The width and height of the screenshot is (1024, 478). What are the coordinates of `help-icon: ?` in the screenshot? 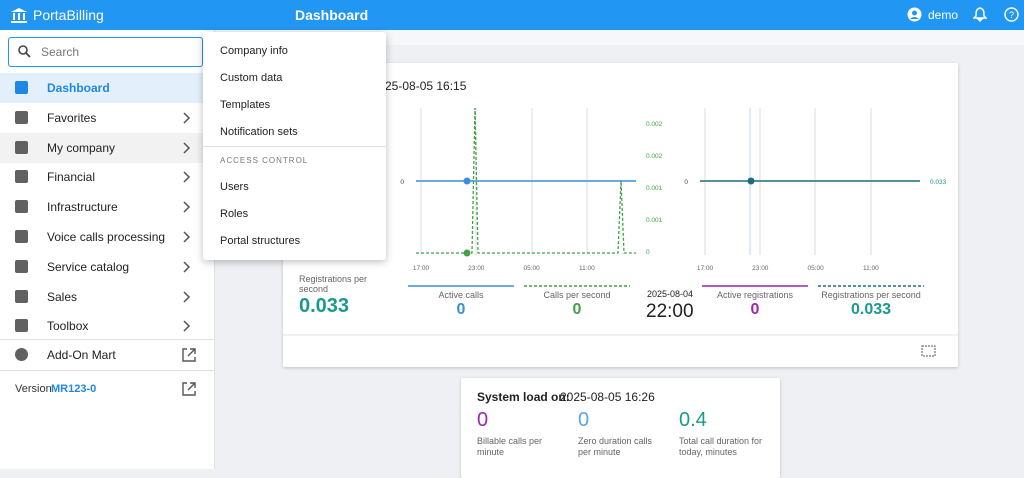 It's located at (1011, 14).